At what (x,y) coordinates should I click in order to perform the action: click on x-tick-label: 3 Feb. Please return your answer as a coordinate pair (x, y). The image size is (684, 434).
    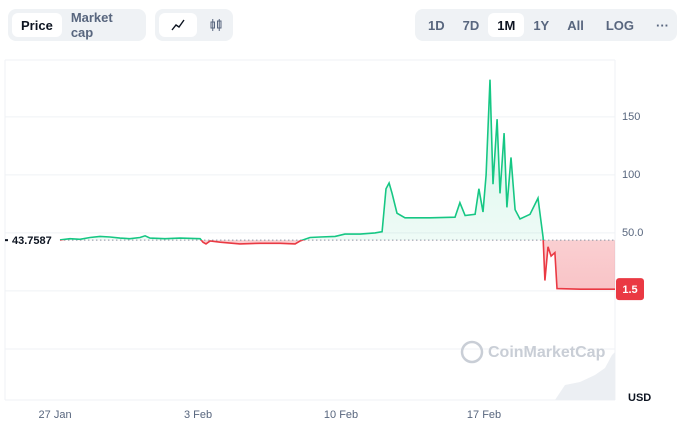
    Looking at the image, I should click on (198, 415).